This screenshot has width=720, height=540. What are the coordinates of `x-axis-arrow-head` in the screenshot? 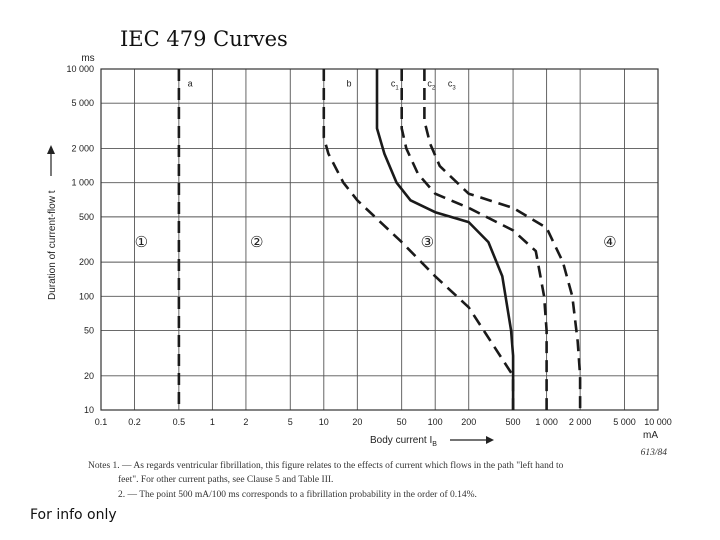 It's located at (490, 440).